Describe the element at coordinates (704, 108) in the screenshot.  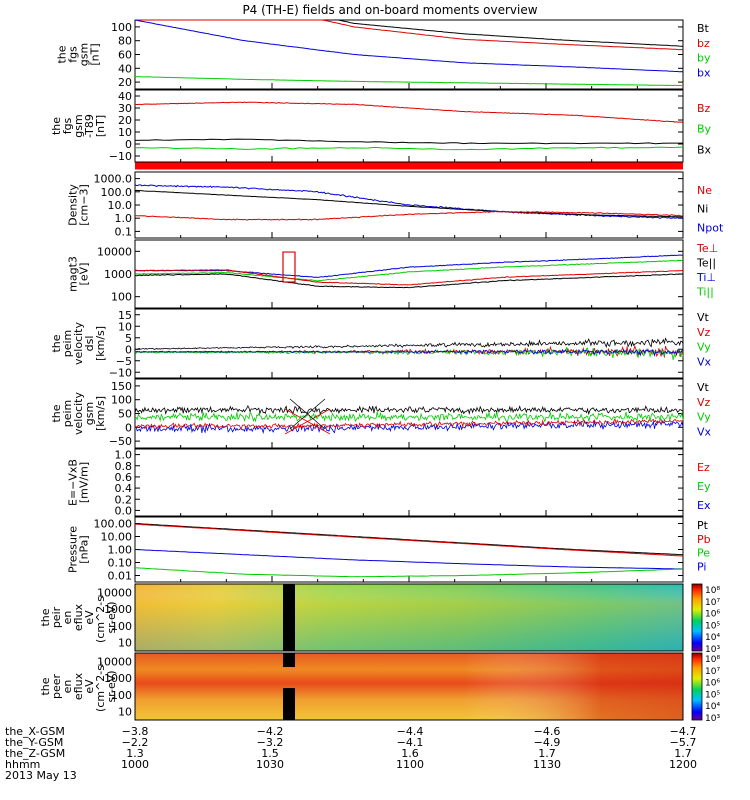
I see `legend-bz: Bz` at that location.